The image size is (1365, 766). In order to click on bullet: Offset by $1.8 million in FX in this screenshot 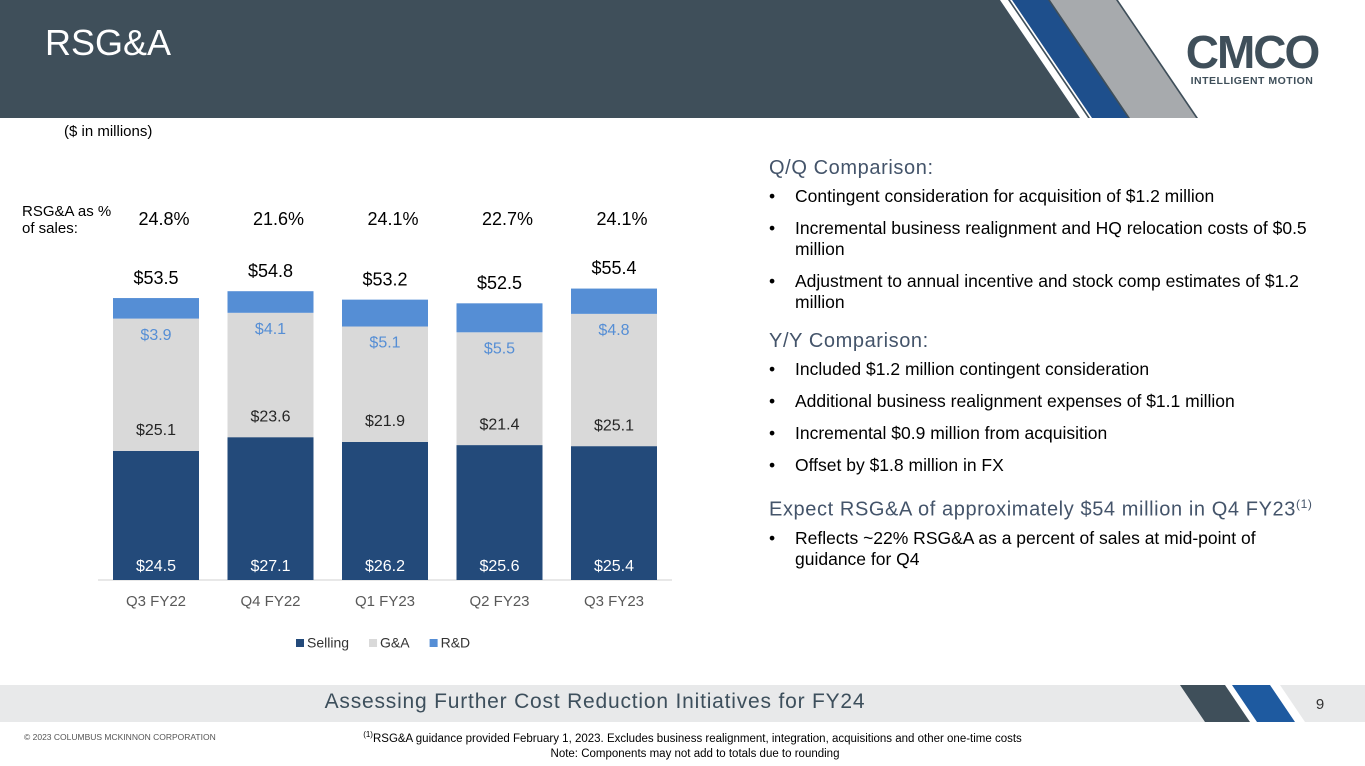, I will do `click(1041, 465)`.